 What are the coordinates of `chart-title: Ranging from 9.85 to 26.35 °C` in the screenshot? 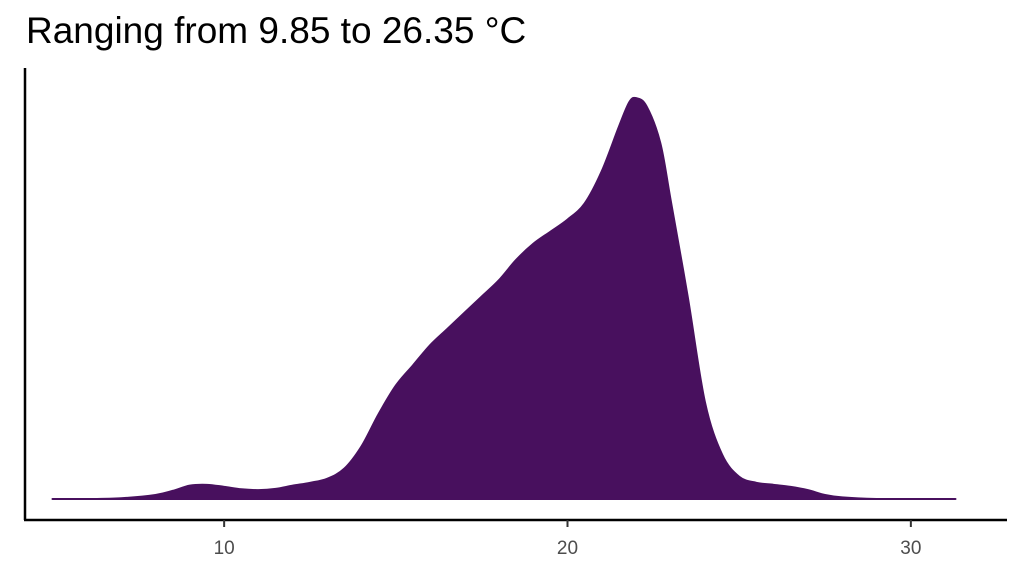 It's located at (276, 30).